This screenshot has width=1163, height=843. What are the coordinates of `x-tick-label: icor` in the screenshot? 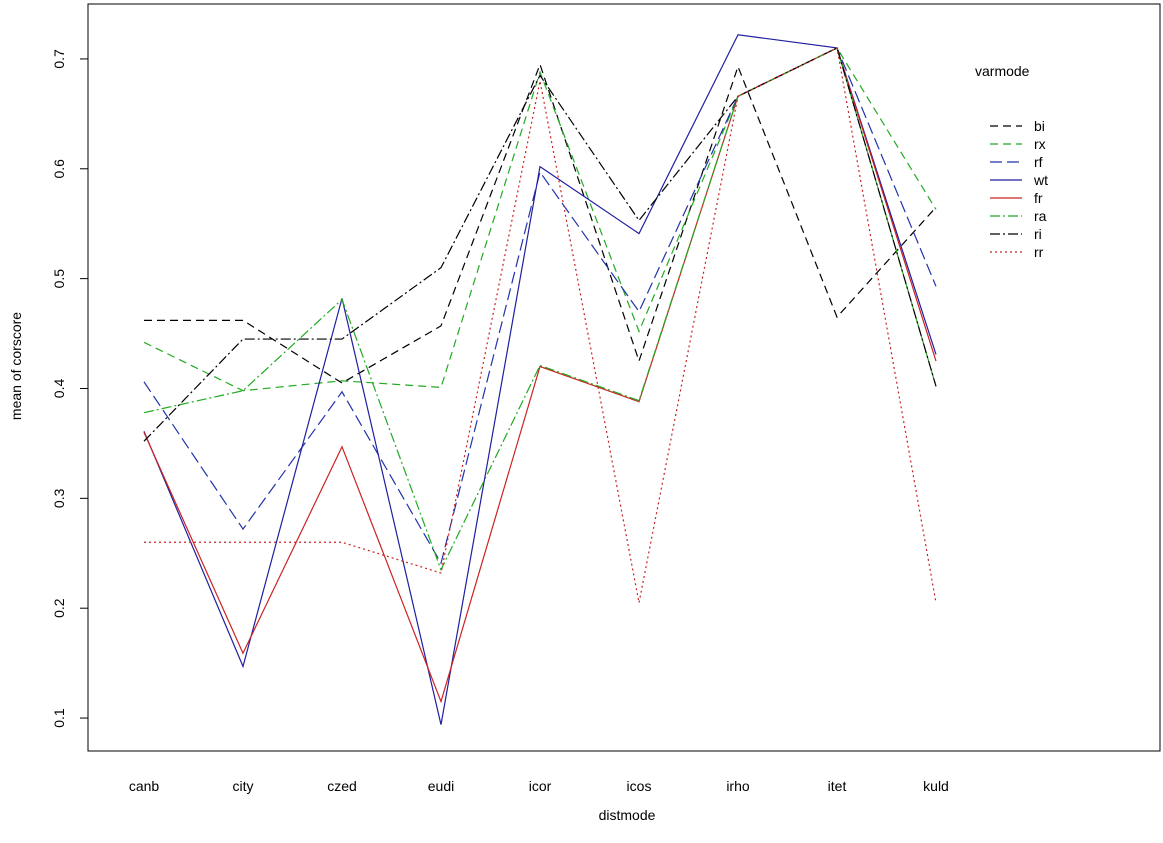 It's located at (540, 786).